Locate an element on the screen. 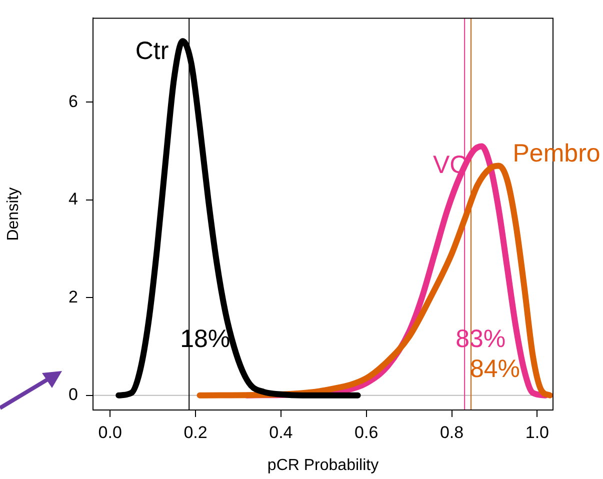 The width and height of the screenshot is (603, 479). x-tick-label: 0.4 is located at coordinates (281, 432).